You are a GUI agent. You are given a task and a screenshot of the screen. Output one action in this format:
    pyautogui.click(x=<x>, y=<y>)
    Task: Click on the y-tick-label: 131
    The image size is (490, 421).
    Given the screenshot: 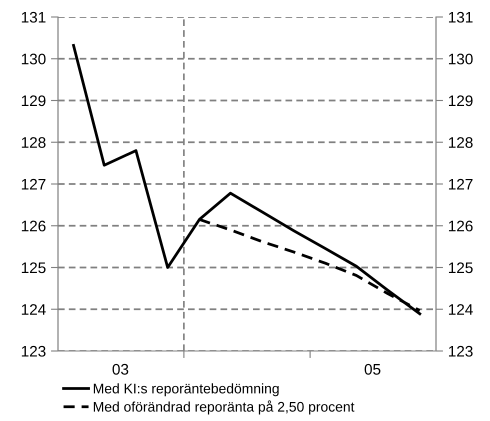 What is the action you would take?
    pyautogui.click(x=34, y=17)
    